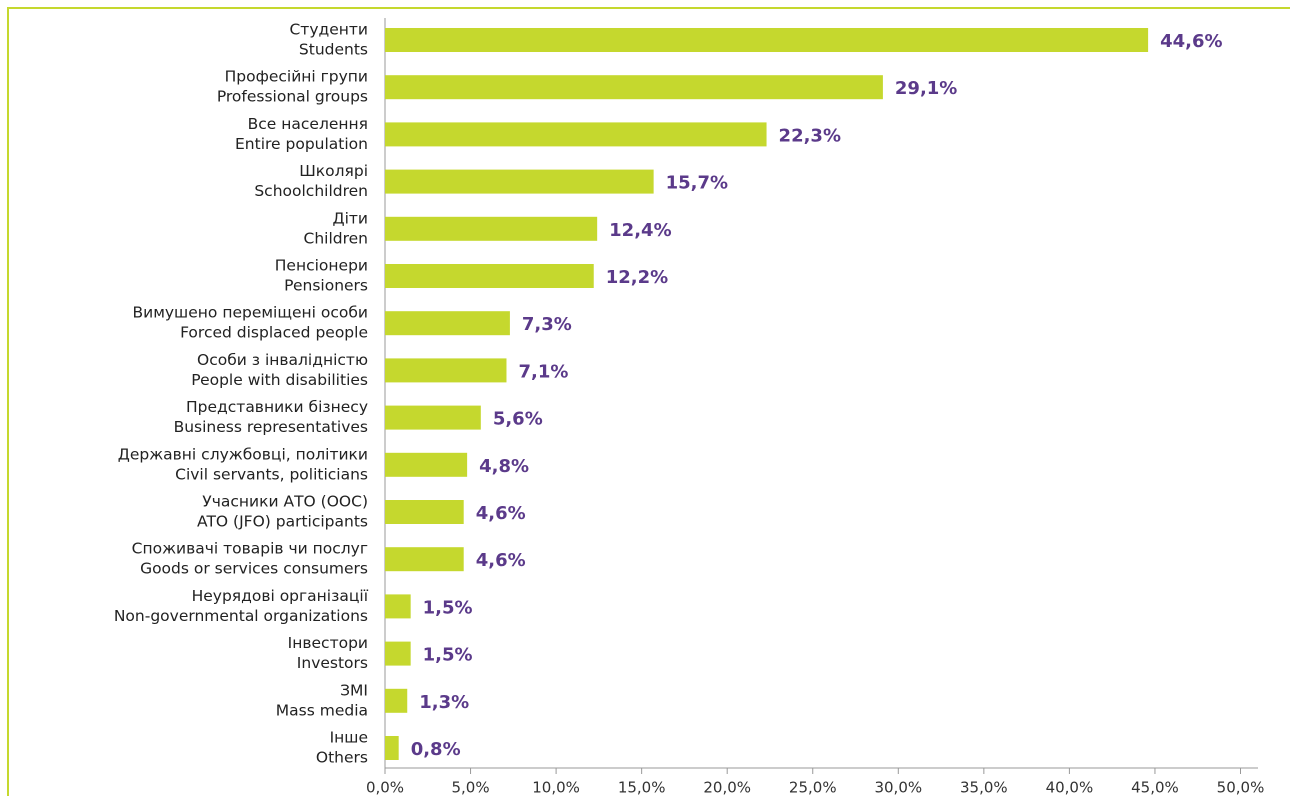 The image size is (1290, 800). I want to click on value-label: 5,6%, so click(518, 419).